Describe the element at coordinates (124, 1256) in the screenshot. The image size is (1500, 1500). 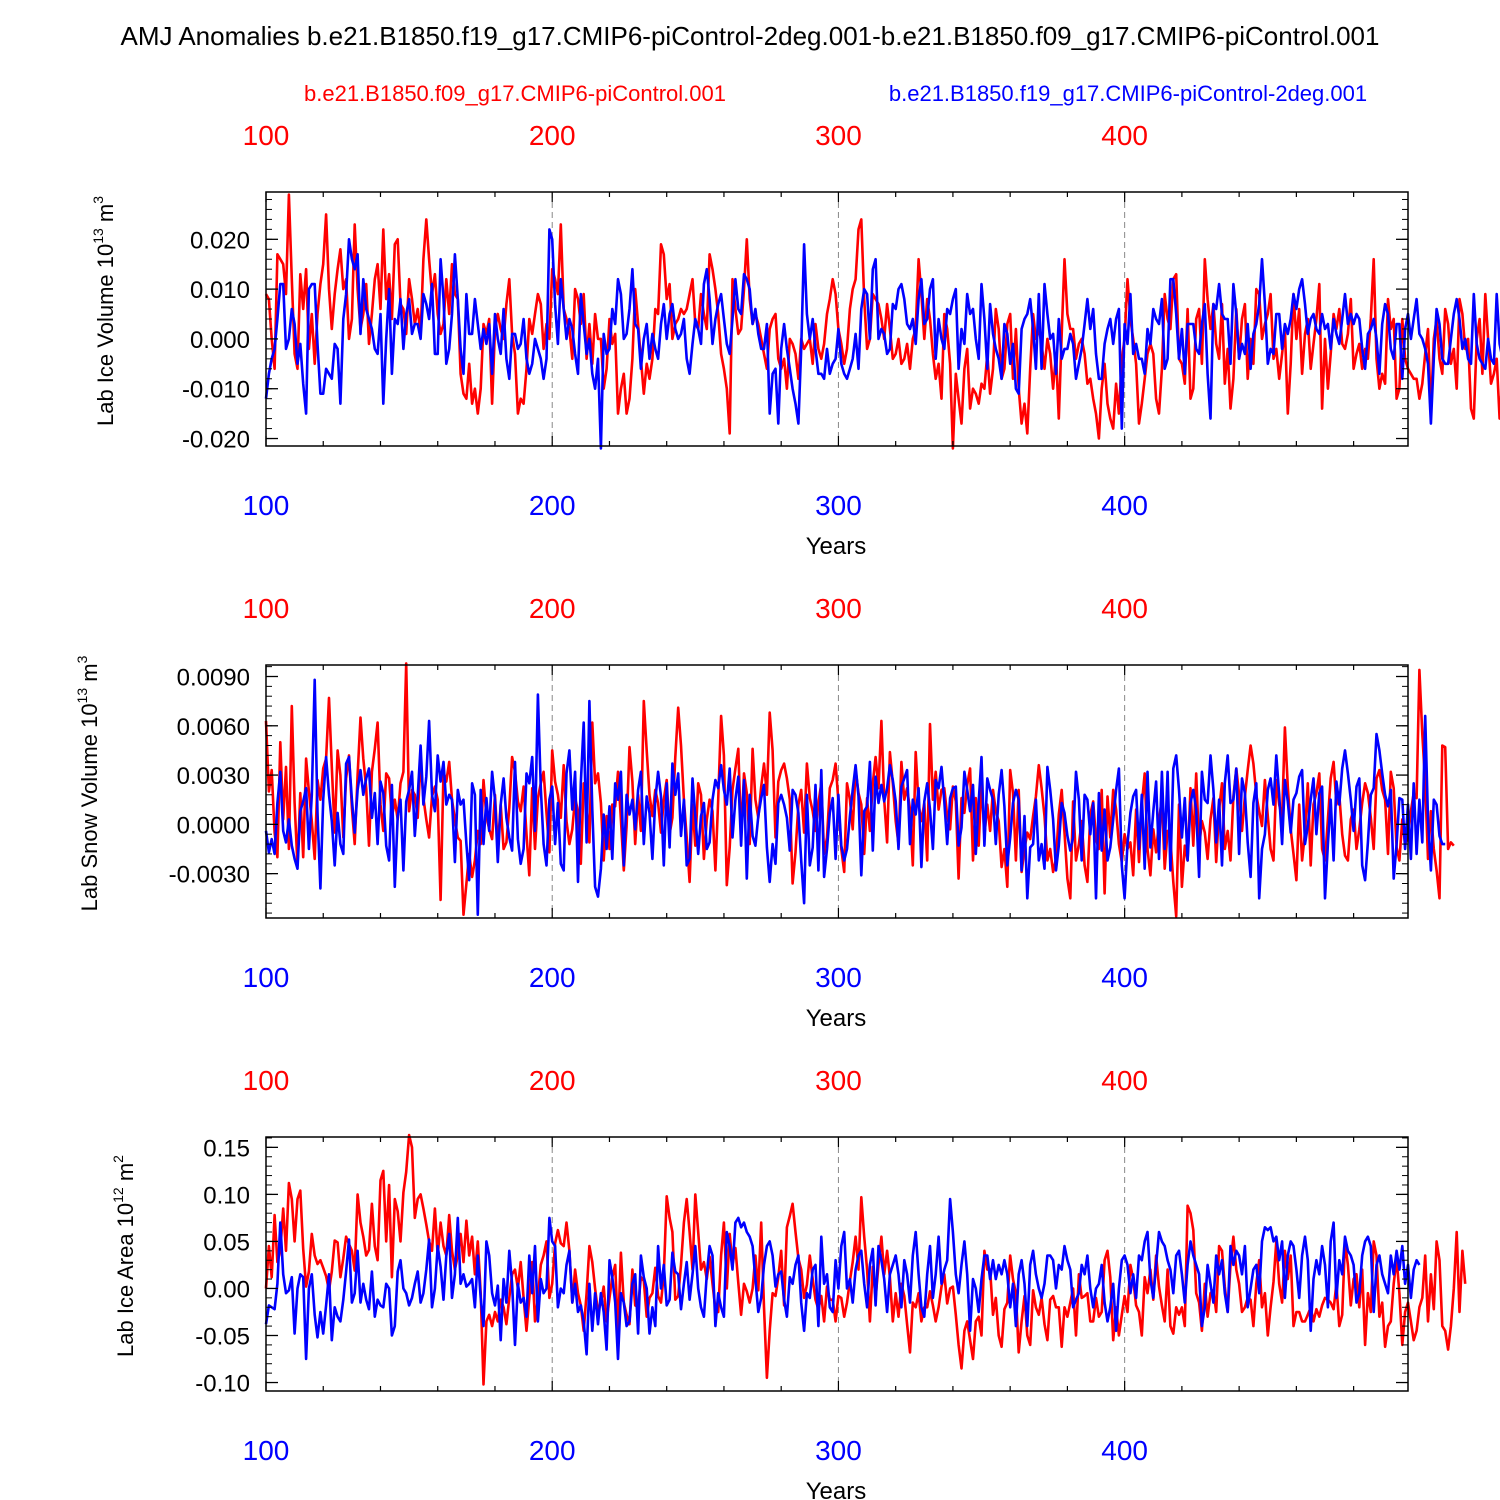
I see `y-axis-label: Lab Ice Area 1012 m2` at that location.